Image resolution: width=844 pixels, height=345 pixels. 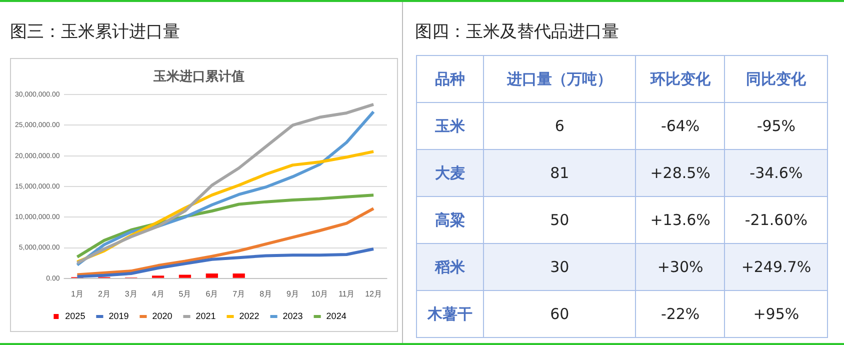 I want to click on text: 稻米, so click(x=450, y=267).